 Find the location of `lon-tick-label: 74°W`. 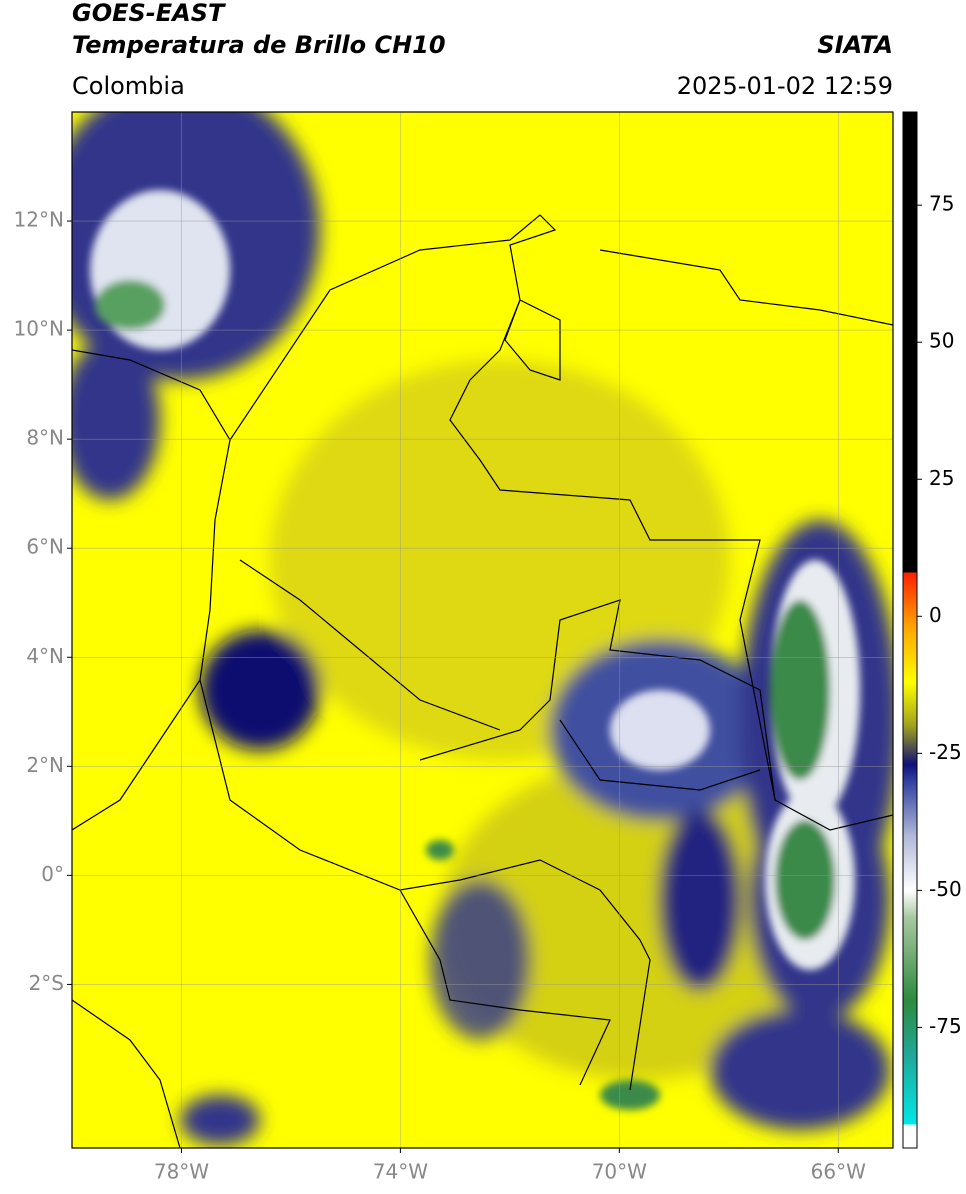

lon-tick-label: 74°W is located at coordinates (400, 1172).